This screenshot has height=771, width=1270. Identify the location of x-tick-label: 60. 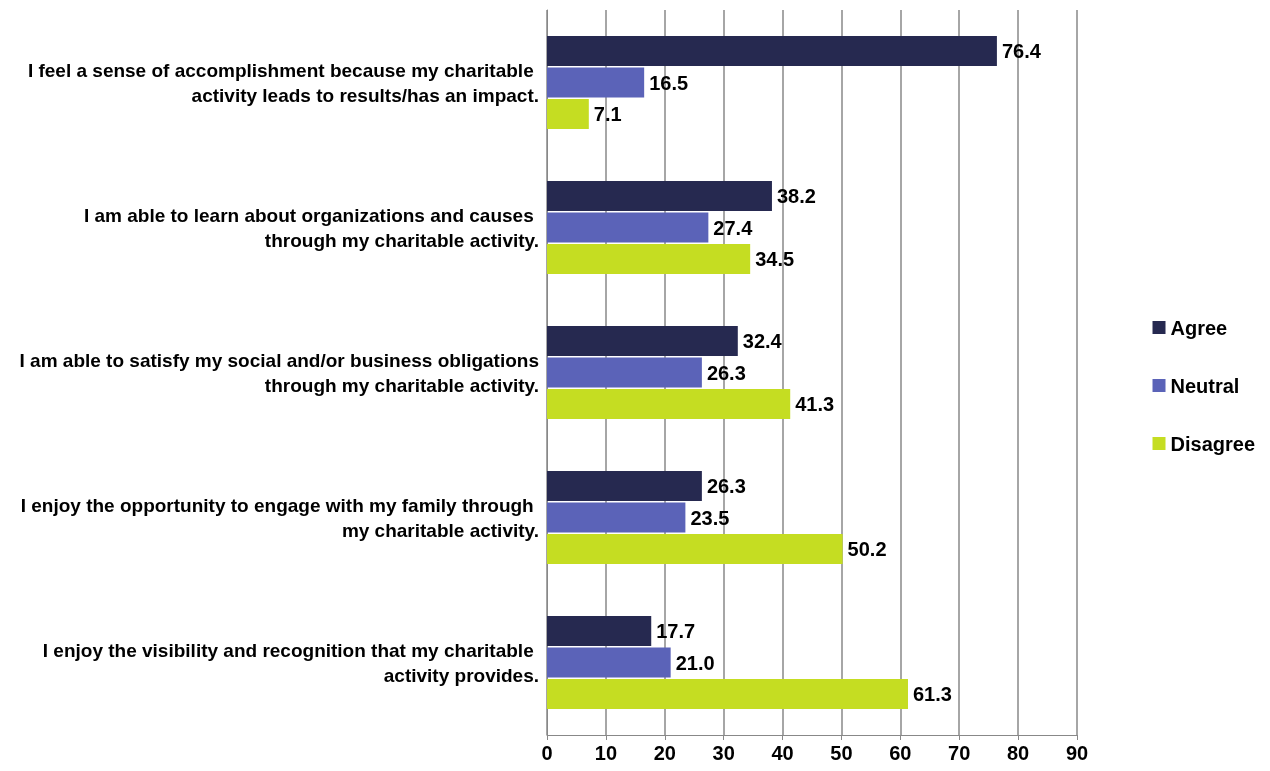
(900, 753).